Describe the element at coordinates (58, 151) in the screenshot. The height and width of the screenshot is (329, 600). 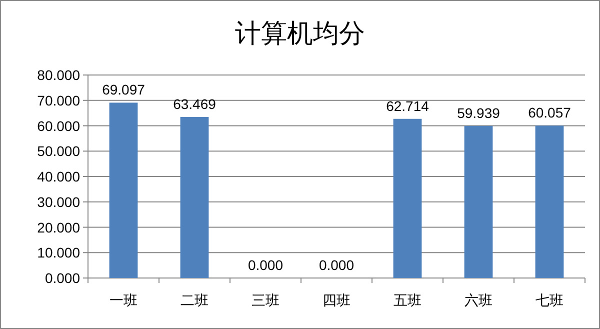
I see `y-tick-label: 50.000` at that location.